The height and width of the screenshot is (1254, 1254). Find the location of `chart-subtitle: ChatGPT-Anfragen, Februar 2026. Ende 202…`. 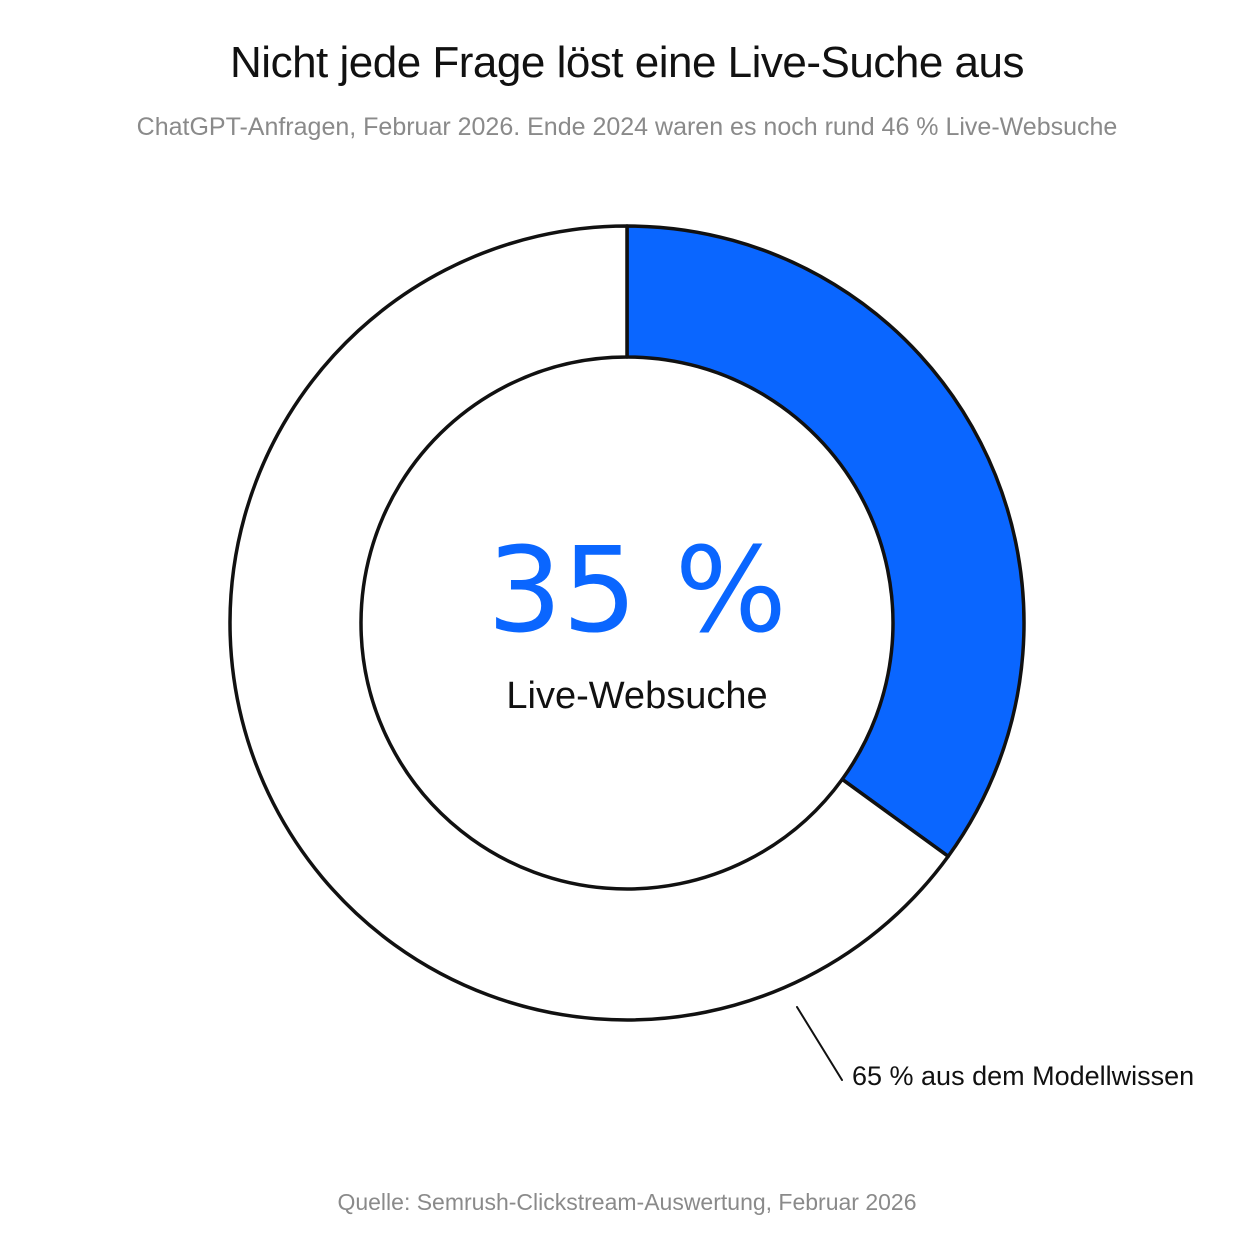

chart-subtitle: ChatGPT-Anfragen, Februar 2026. Ende 202… is located at coordinates (627, 127).